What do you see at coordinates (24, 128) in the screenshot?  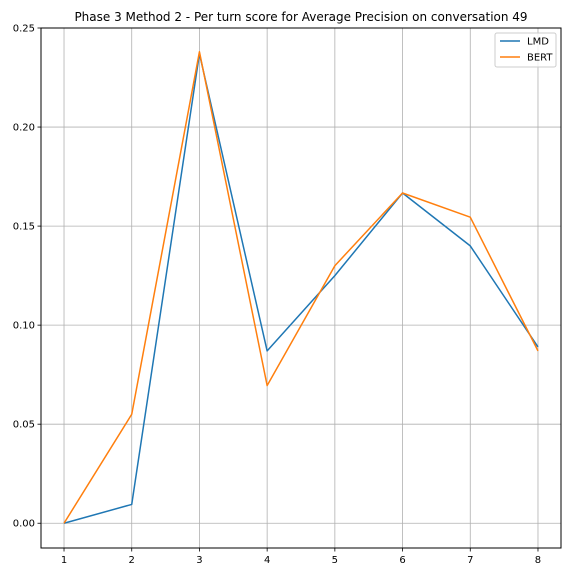 I see `y-tick-label: 0.20` at bounding box center [24, 128].